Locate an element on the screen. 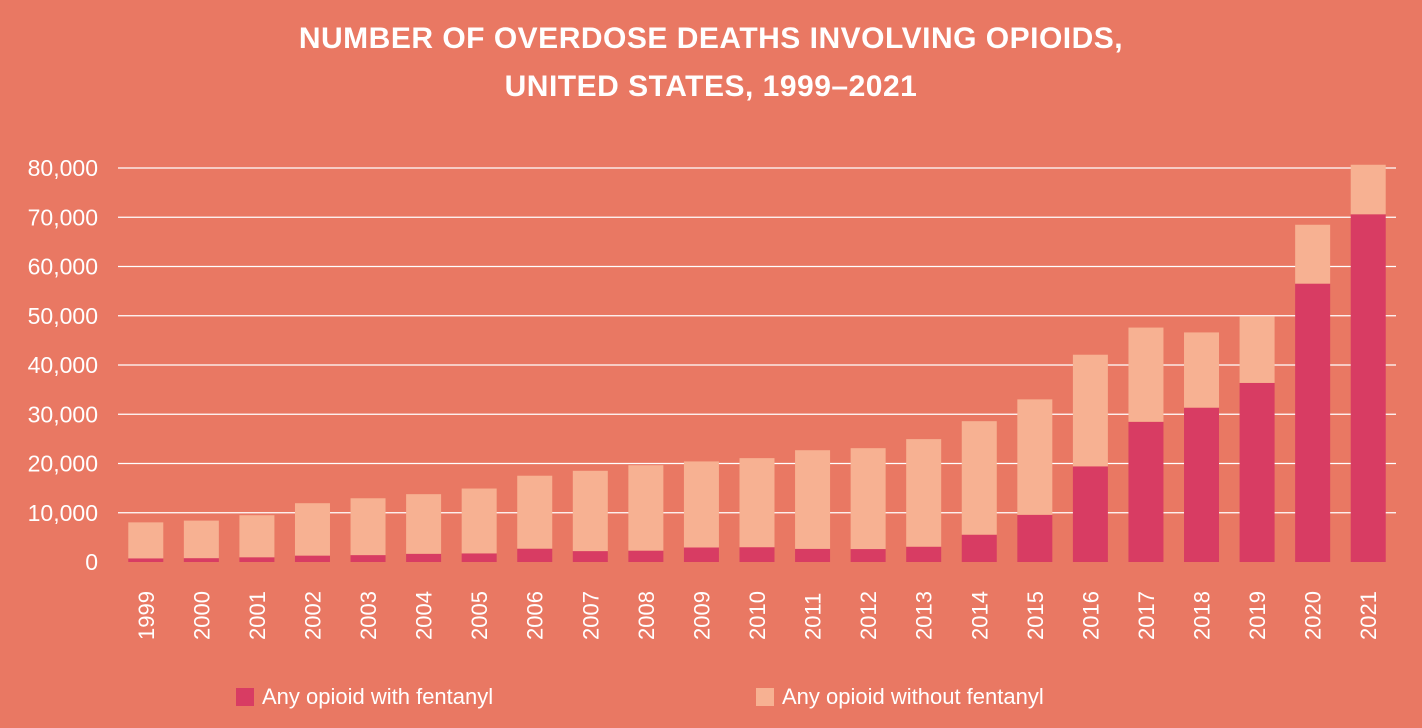  legend-item-fentanyl: Any opioid with fentanyl is located at coordinates (364, 697).